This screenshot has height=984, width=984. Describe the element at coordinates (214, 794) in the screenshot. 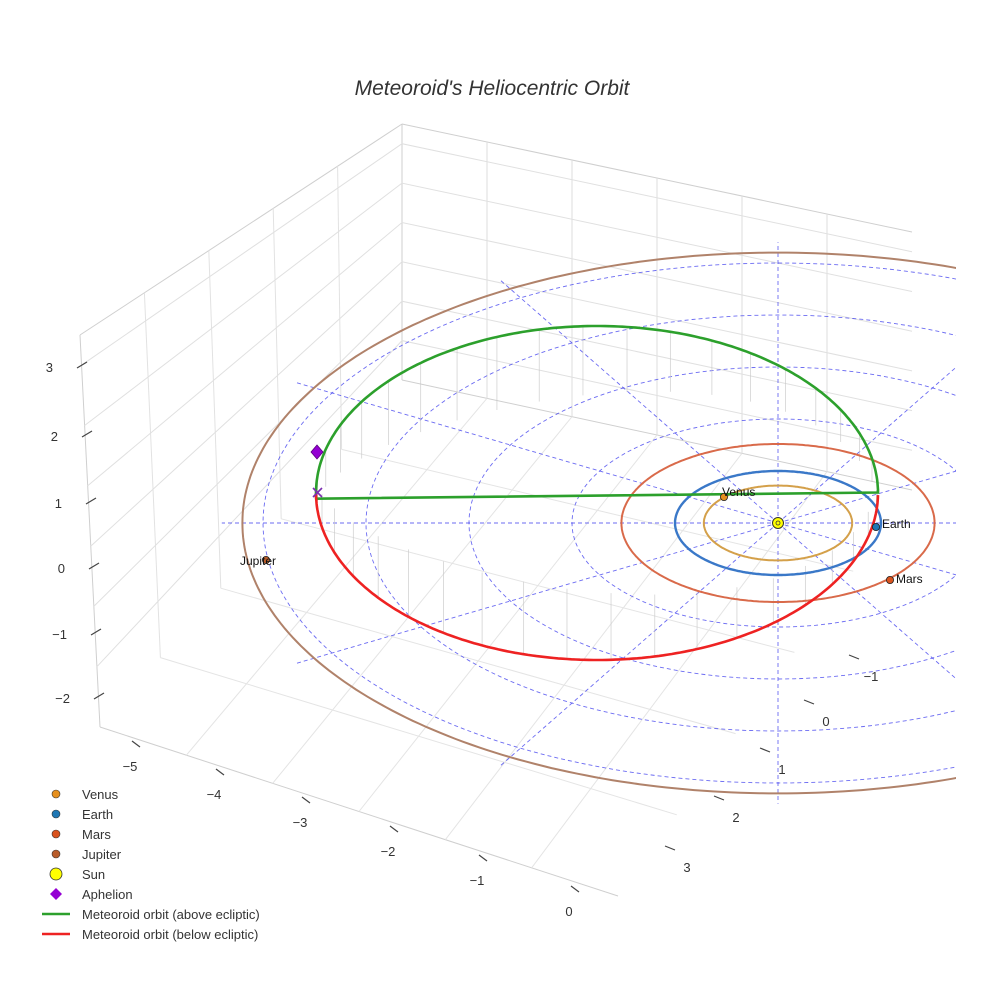

I see `y-tick-label: −4` at that location.